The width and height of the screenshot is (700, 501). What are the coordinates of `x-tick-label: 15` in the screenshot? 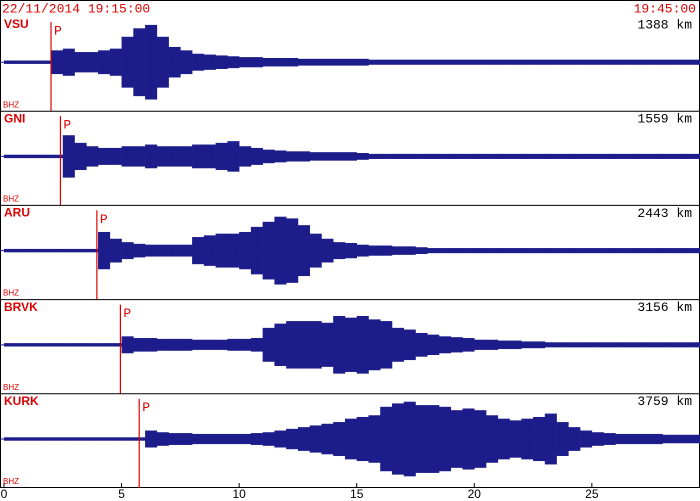 It's located at (357, 494).